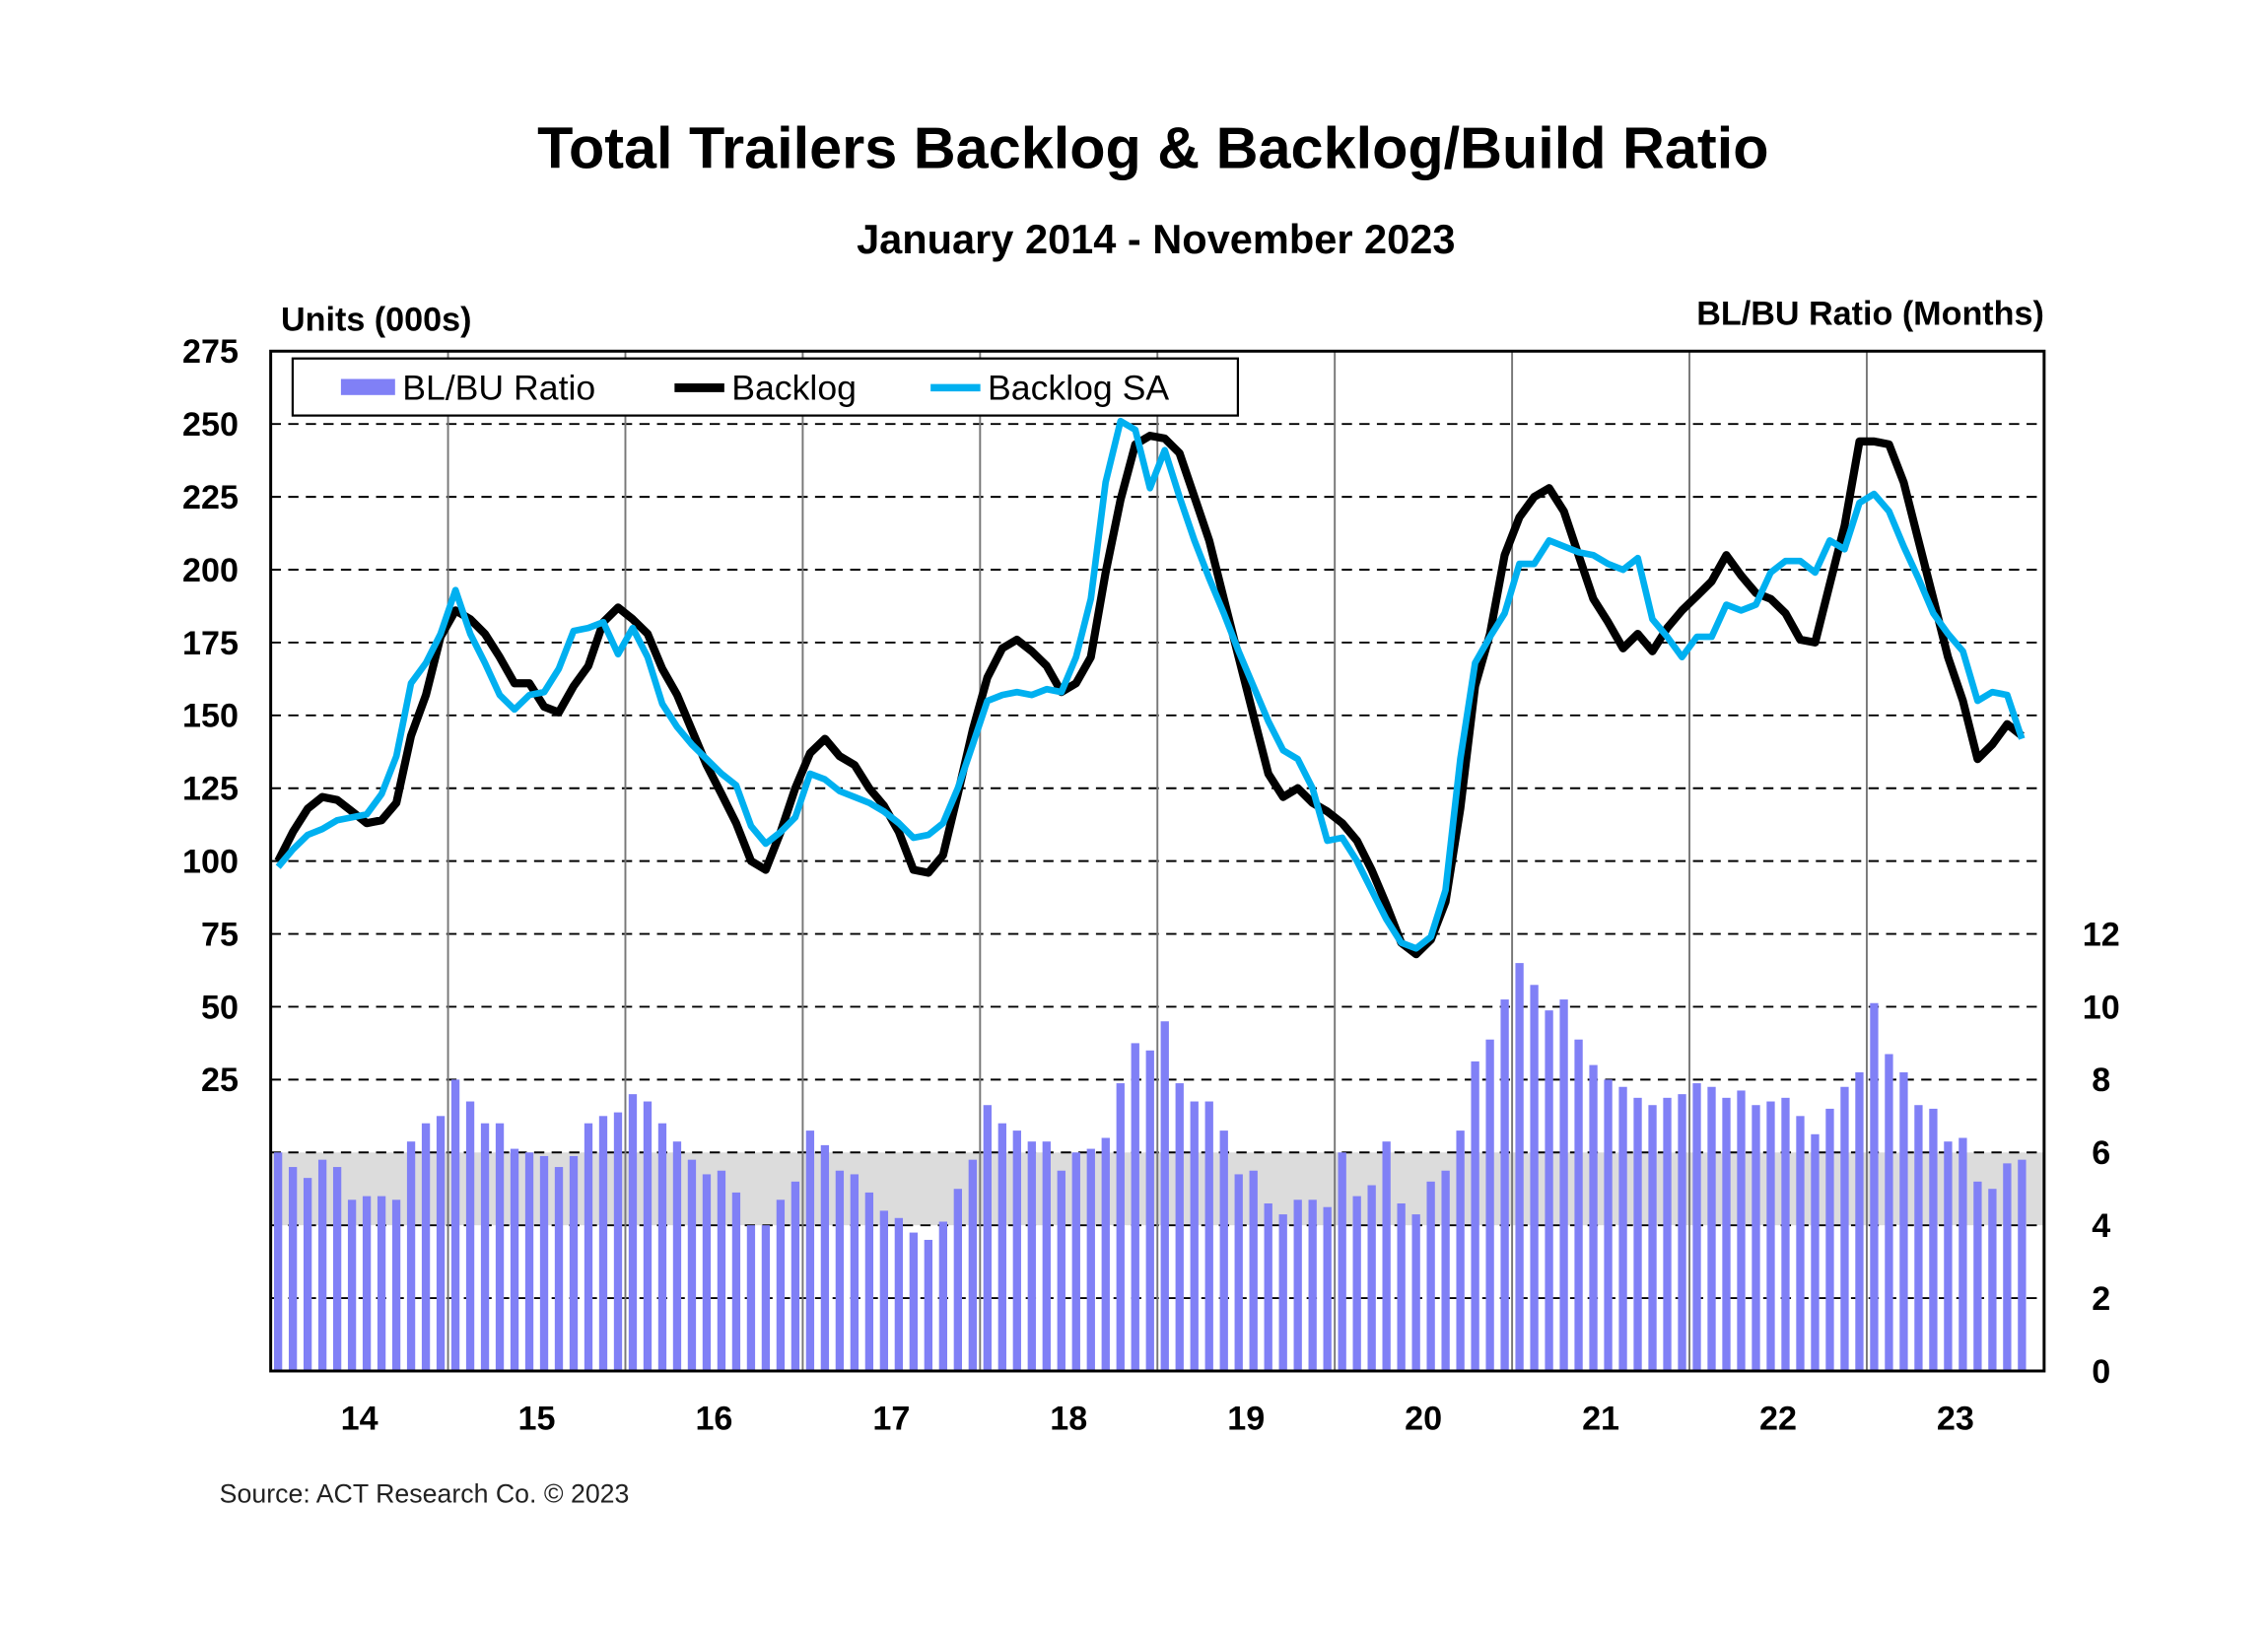  Describe the element at coordinates (1079, 387) in the screenshot. I see `legend-label-backlog-sa: Backlog SA` at that location.